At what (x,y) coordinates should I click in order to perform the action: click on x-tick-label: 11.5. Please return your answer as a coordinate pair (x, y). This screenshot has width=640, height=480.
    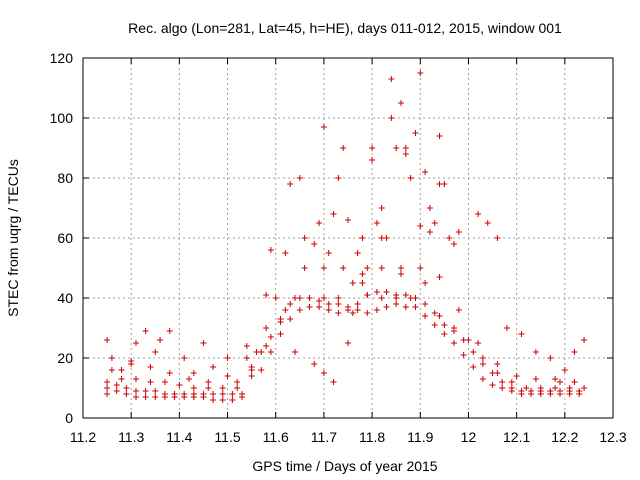
    Looking at the image, I should click on (227, 437).